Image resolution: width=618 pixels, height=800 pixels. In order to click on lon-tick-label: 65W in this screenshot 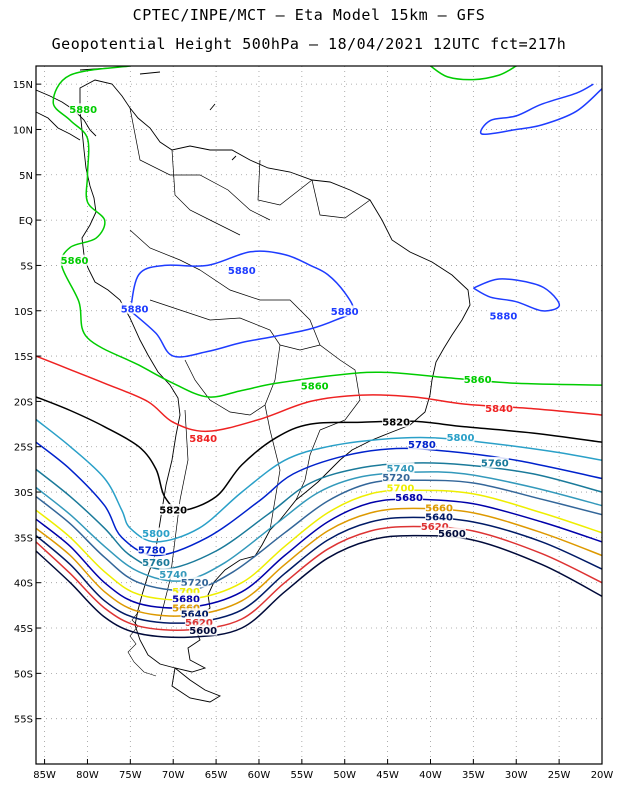, I will do `click(216, 775)`.